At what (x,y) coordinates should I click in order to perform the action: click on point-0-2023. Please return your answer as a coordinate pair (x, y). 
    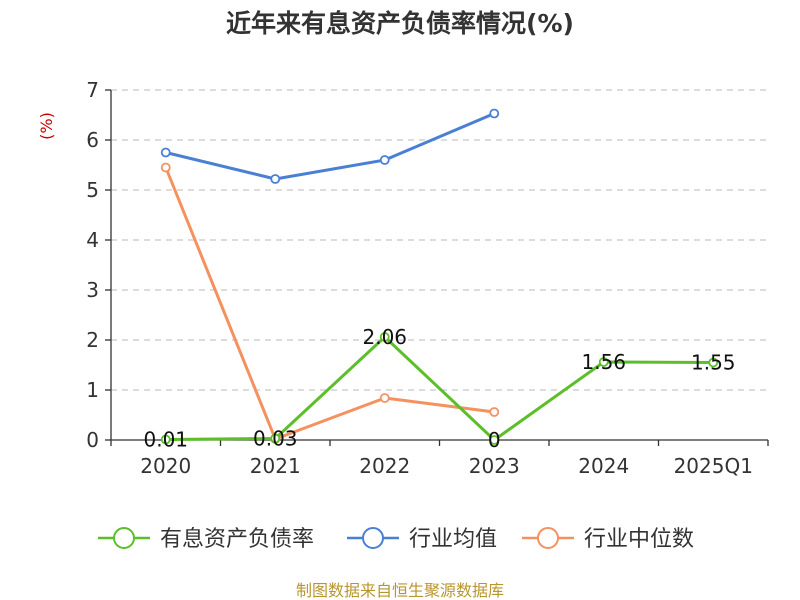
    Looking at the image, I should click on (494, 440).